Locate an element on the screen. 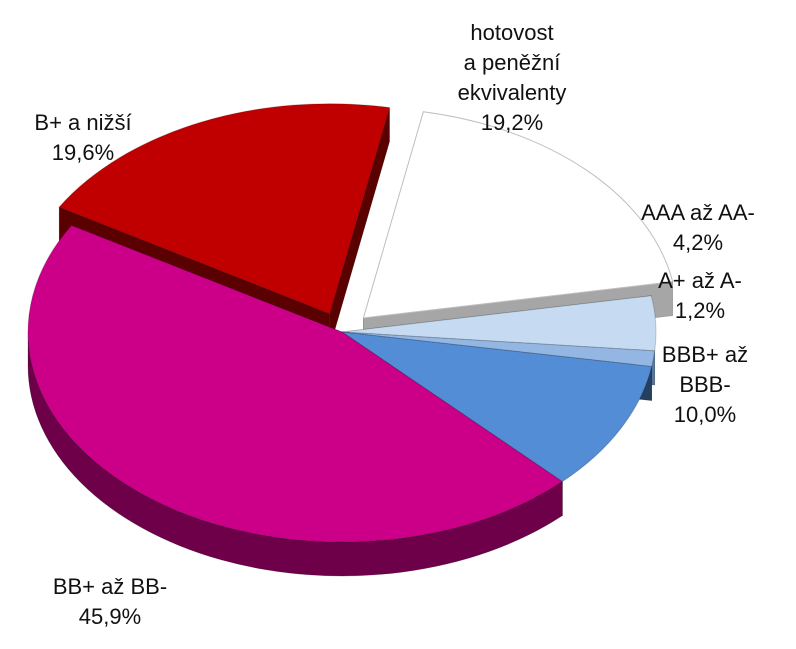  slice-category-label: a peněžní is located at coordinates (512, 62).